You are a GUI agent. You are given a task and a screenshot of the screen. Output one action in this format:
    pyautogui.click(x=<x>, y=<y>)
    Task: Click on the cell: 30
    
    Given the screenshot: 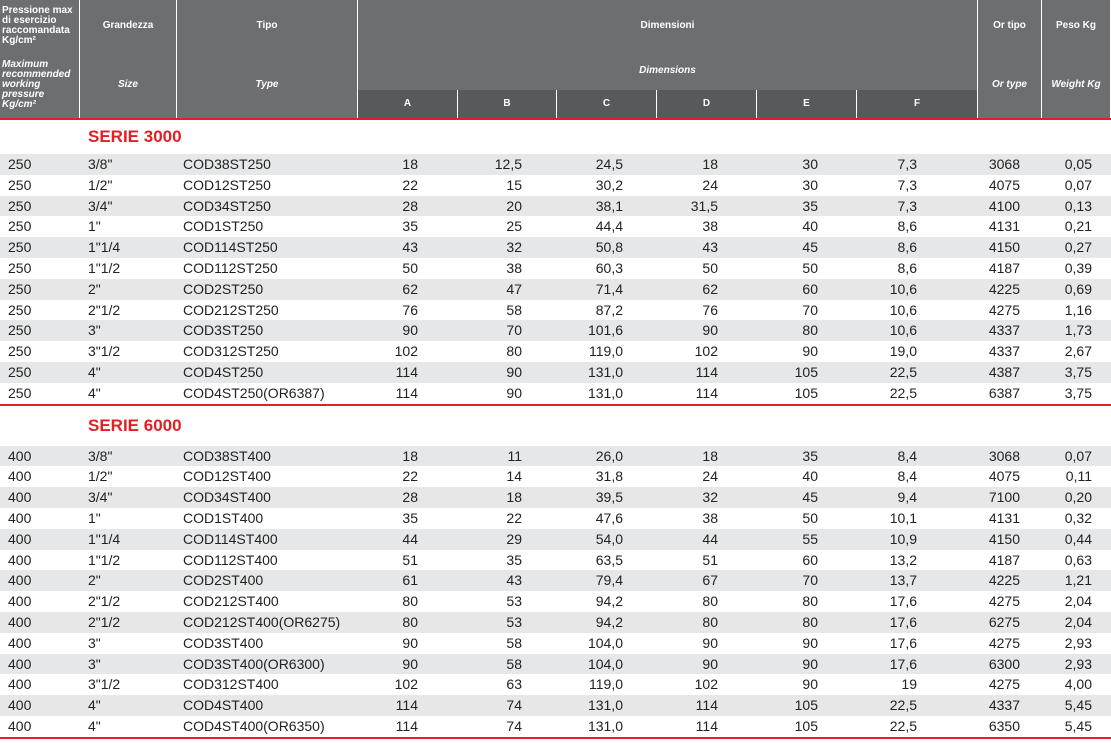 What is the action you would take?
    pyautogui.click(x=810, y=164)
    